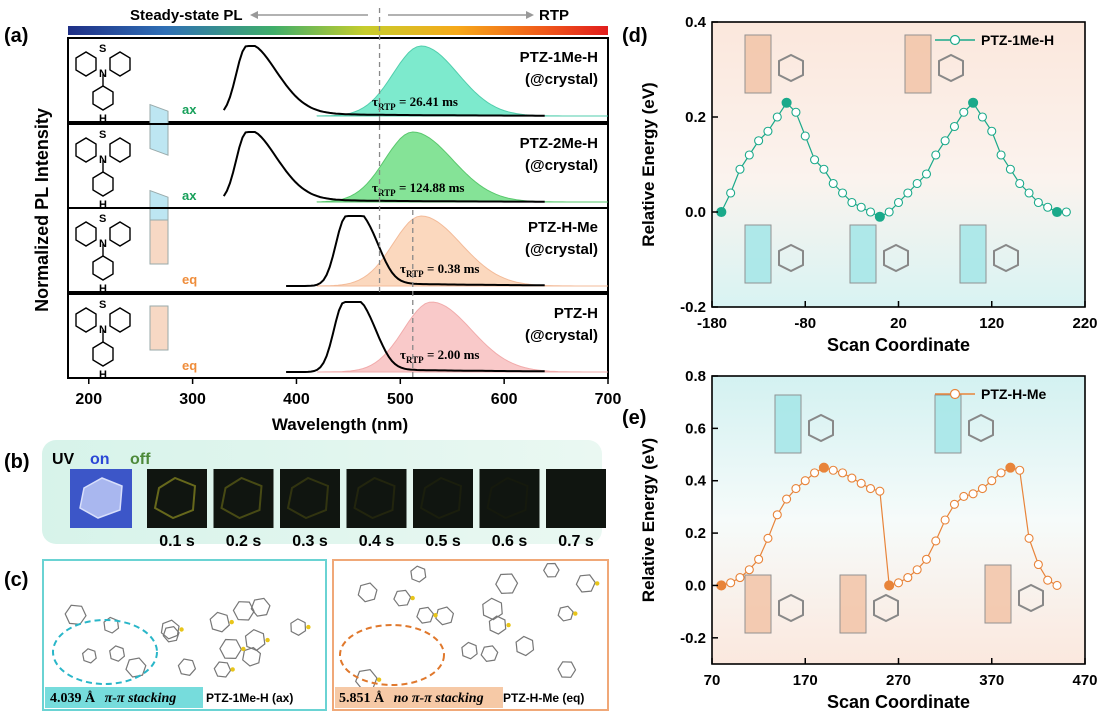 This screenshot has width=1106, height=726. What do you see at coordinates (16, 36) in the screenshot?
I see `panel-label-a: (a)` at bounding box center [16, 36].